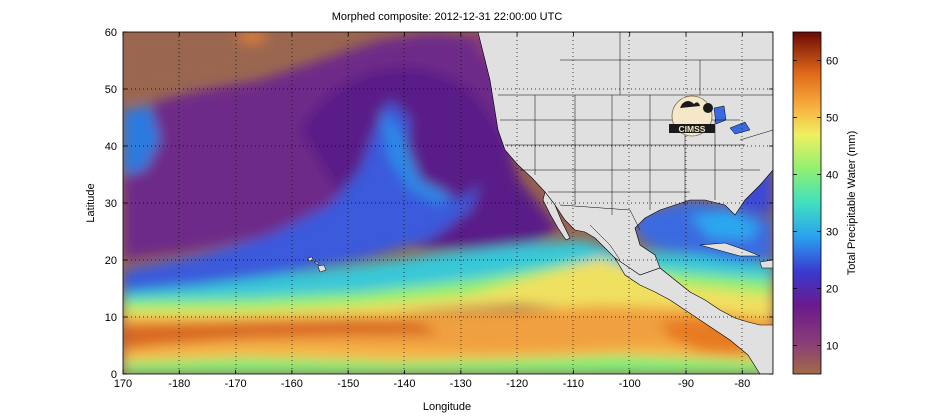  What do you see at coordinates (832, 233) in the screenshot?
I see `colorbar-tick-label: 30` at bounding box center [832, 233].